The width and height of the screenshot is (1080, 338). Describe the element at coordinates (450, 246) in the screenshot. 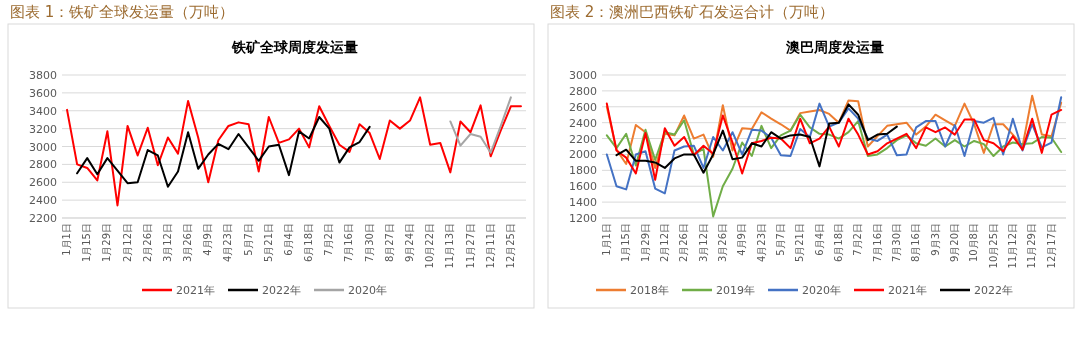

I see `x-tick-label: 11月13日` at that location.